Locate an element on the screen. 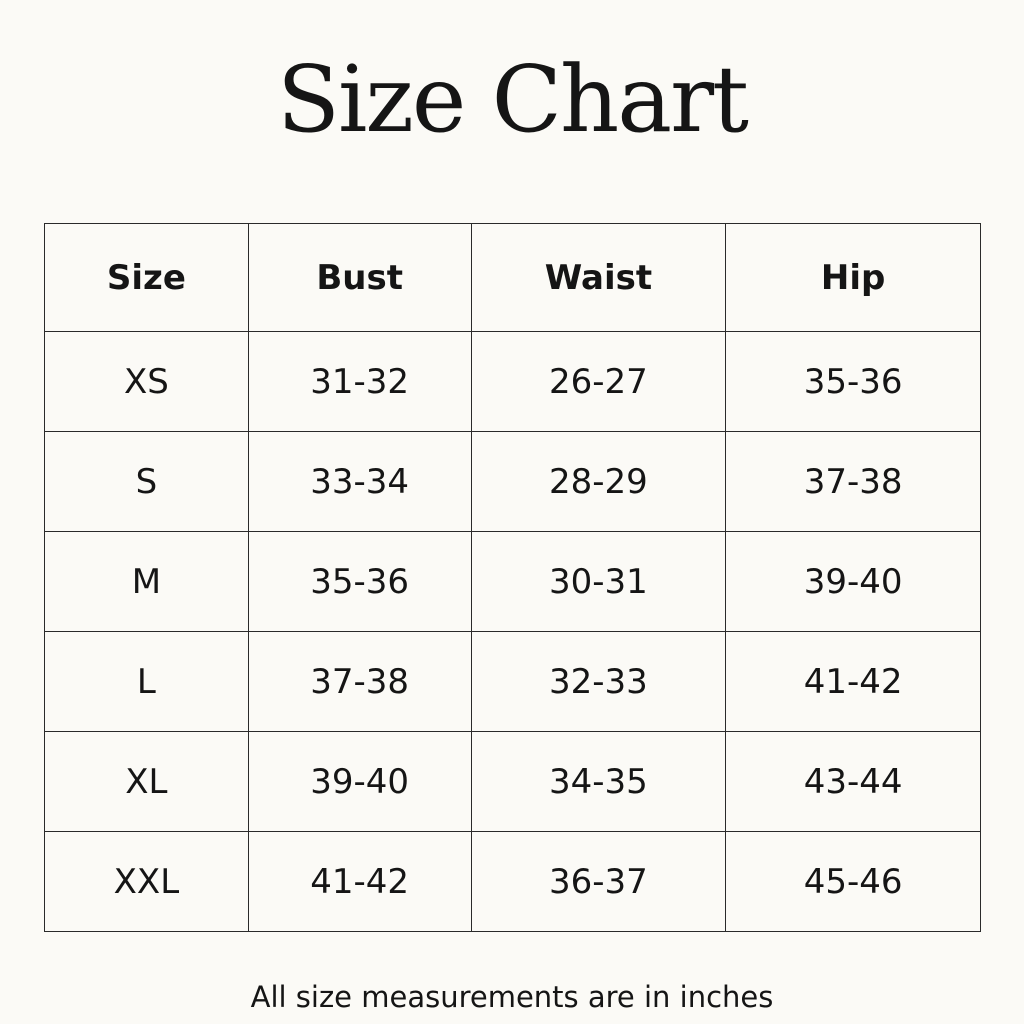 Image resolution: width=1024 pixels, height=1024 pixels. bust-cell: 39-40 is located at coordinates (359, 781).